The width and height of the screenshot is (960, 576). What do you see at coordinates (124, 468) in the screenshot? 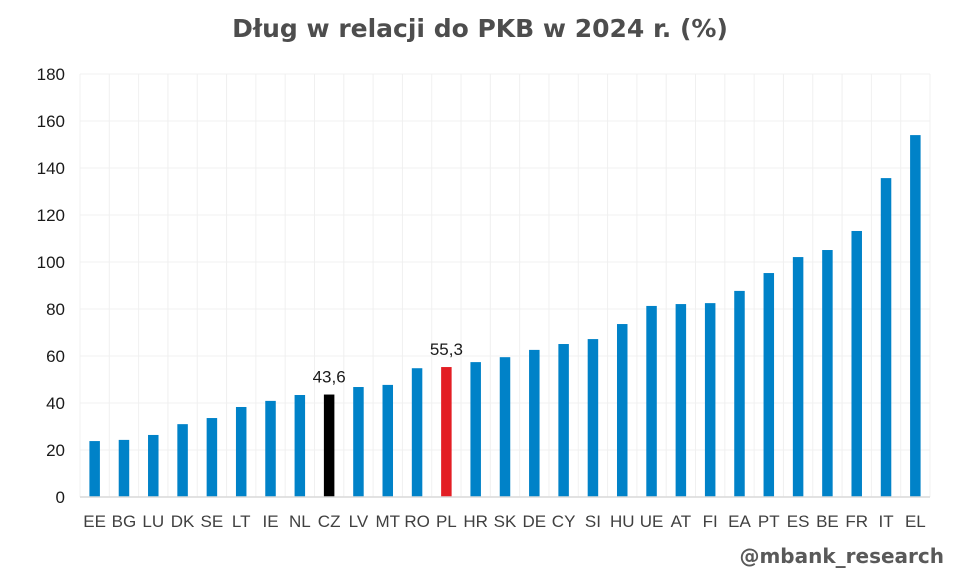
I see `bar-bg` at bounding box center [124, 468].